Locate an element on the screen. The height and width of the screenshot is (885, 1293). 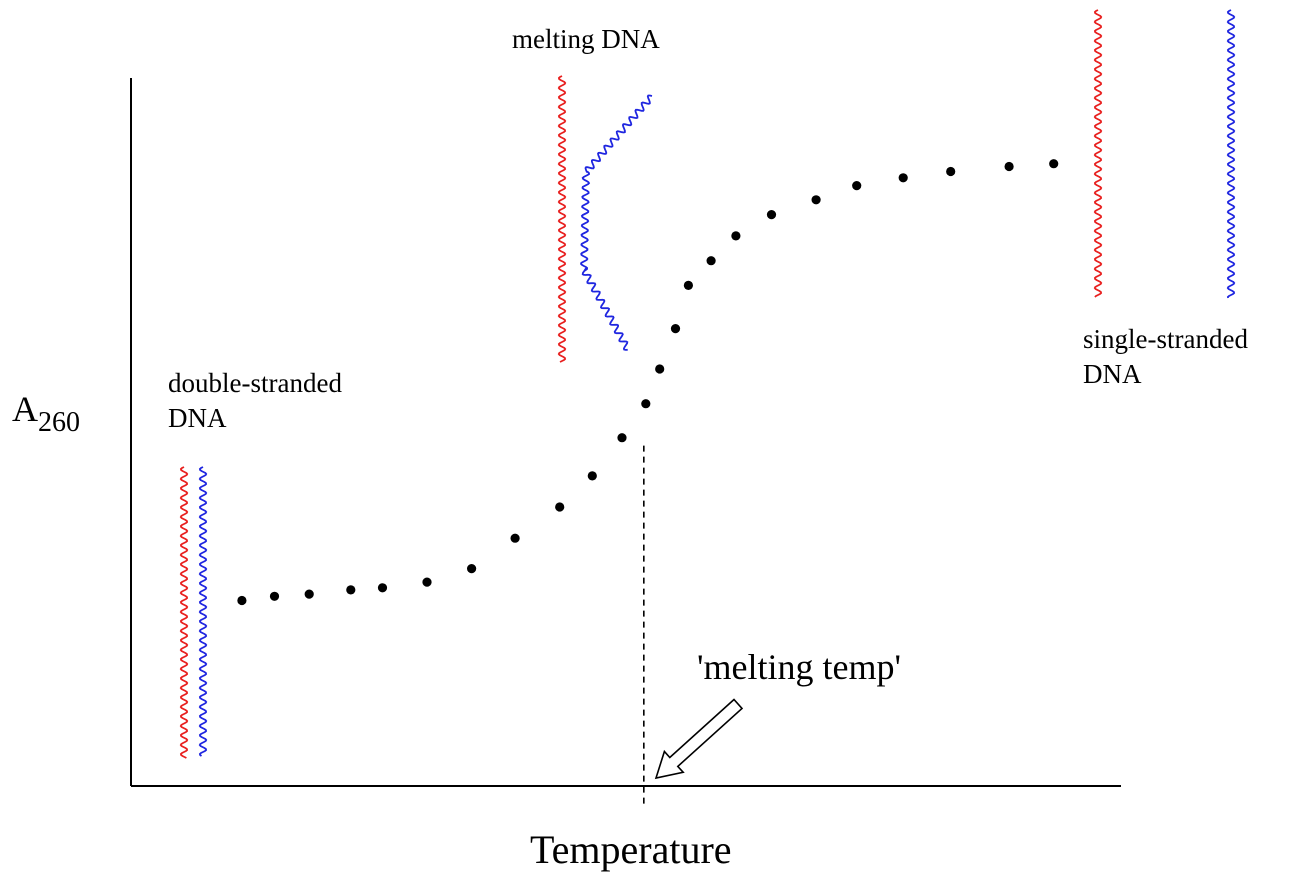
single-stranded-red-strand is located at coordinates (1098, 153).